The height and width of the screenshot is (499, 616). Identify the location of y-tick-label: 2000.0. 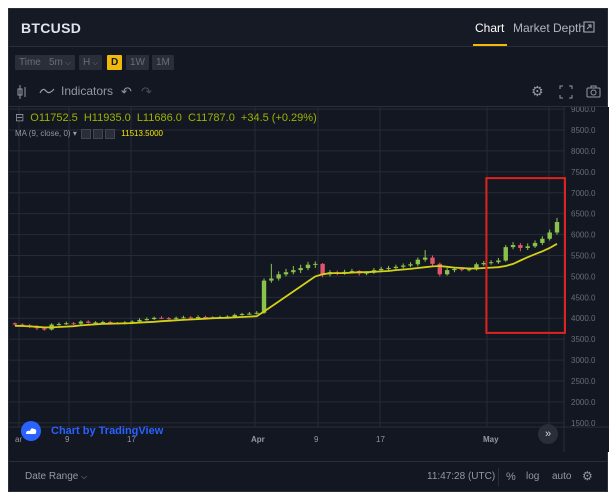
(583, 402).